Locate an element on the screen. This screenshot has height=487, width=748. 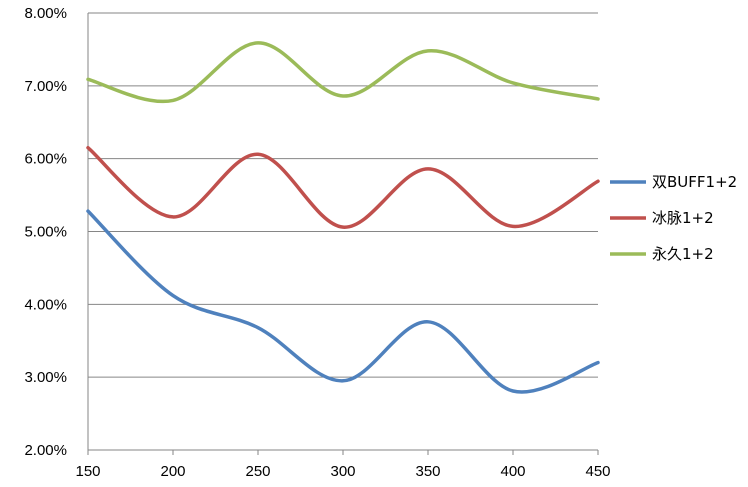
y-tick-label: 5.00% is located at coordinates (45, 232).